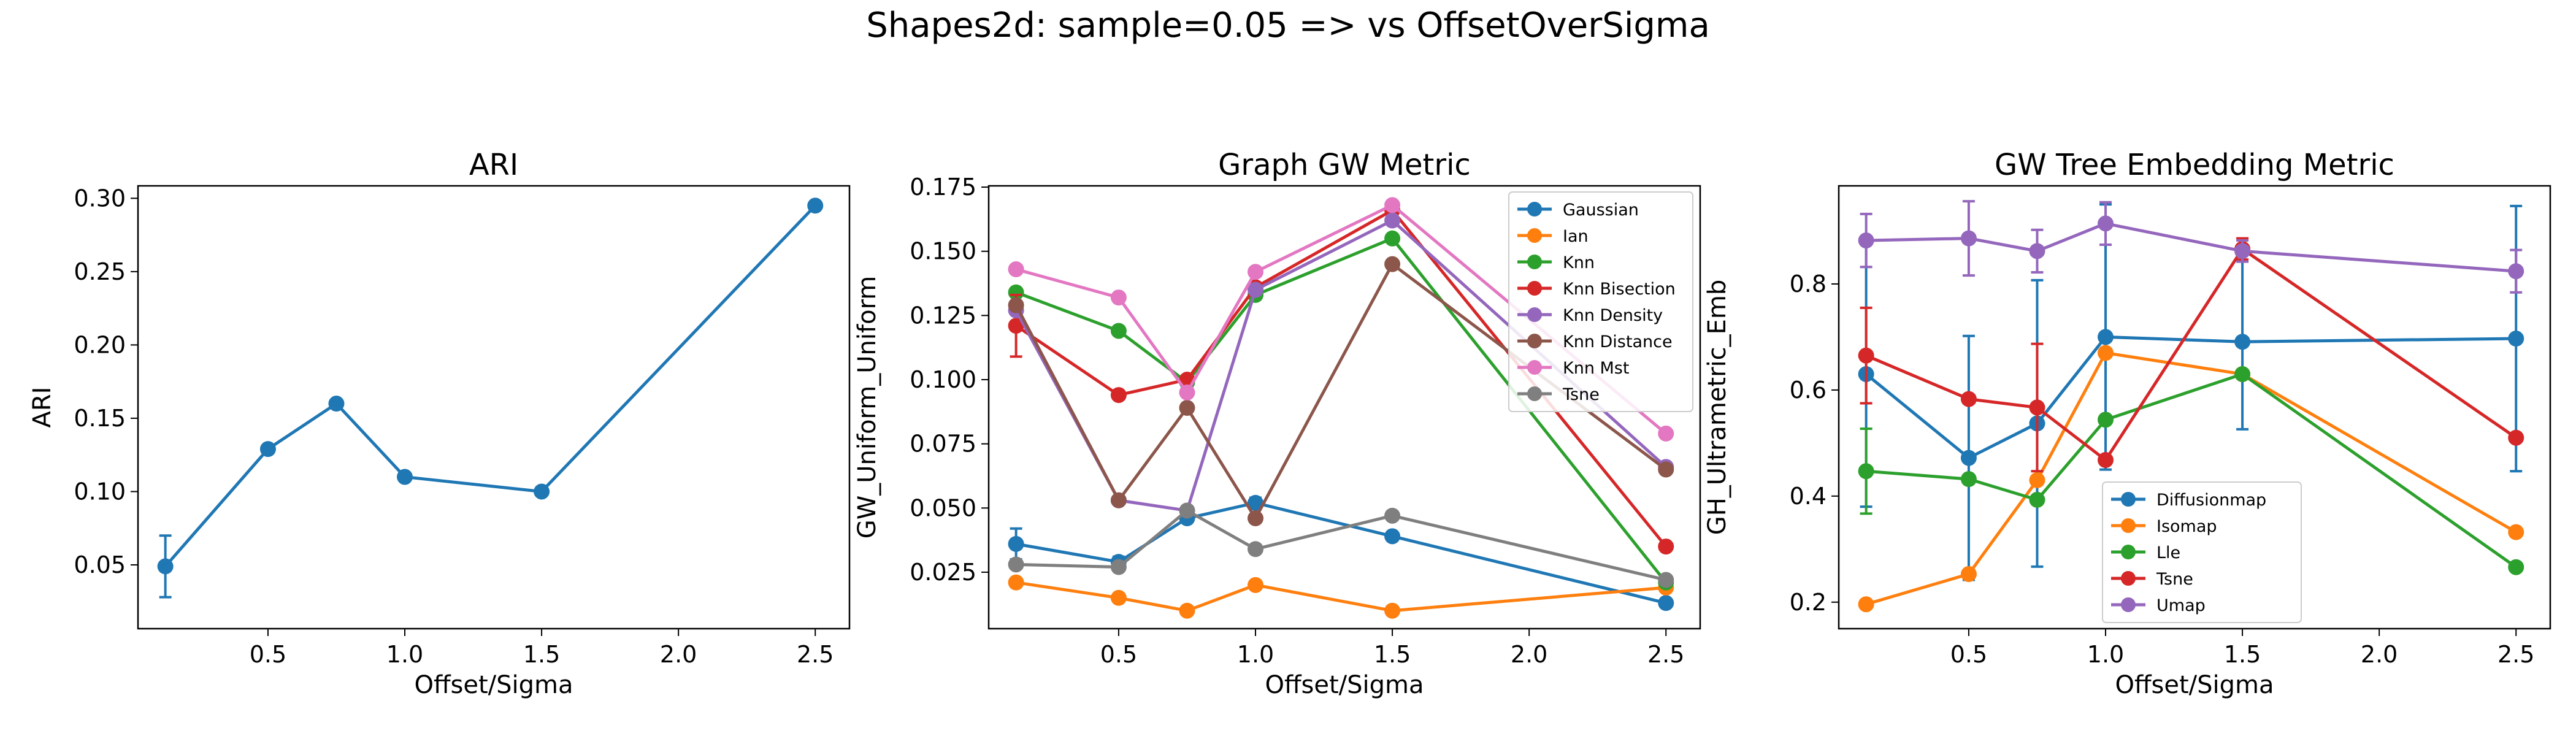 This screenshot has width=2576, height=736. What do you see at coordinates (1808, 283) in the screenshot?
I see `y-tick-label: 0.8` at bounding box center [1808, 283].